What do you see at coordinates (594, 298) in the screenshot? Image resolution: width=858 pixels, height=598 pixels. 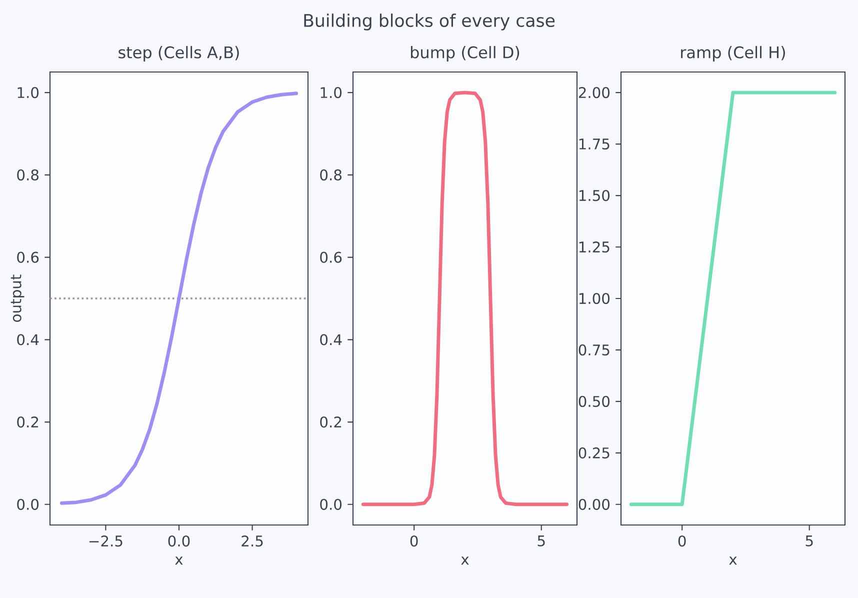 I see `y-tick-label: 1.00` at bounding box center [594, 298].